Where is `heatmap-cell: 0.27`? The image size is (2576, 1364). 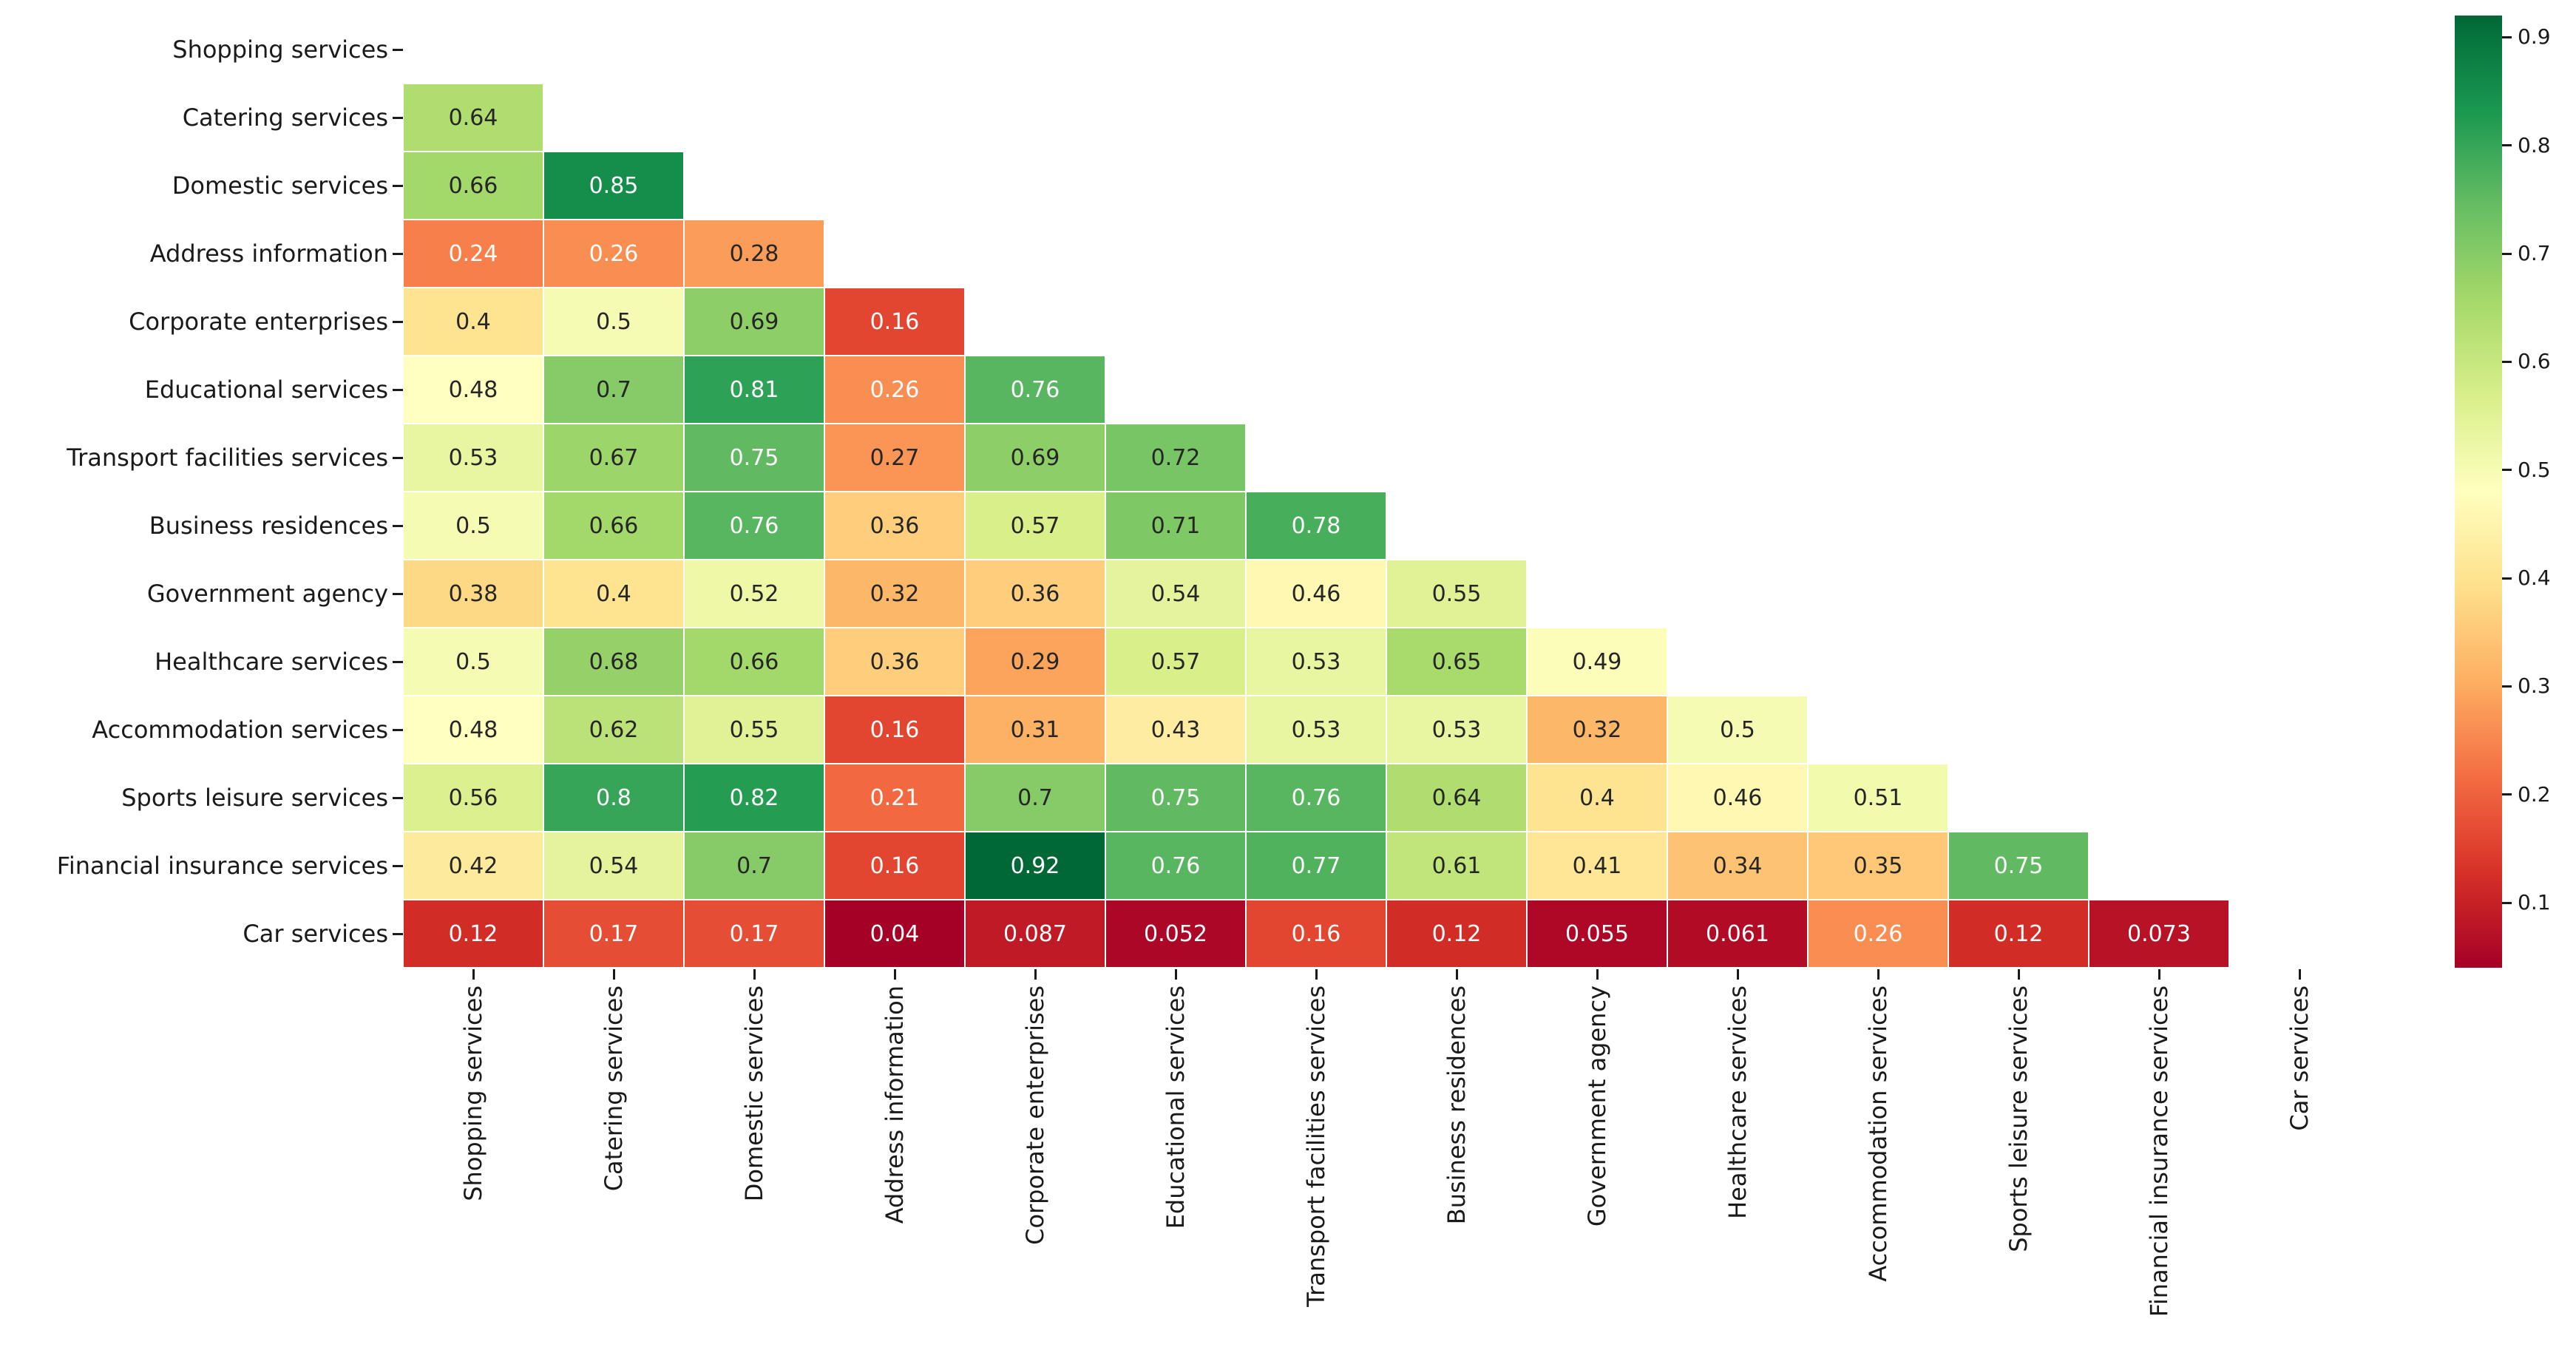 heatmap-cell: 0.27 is located at coordinates (894, 458).